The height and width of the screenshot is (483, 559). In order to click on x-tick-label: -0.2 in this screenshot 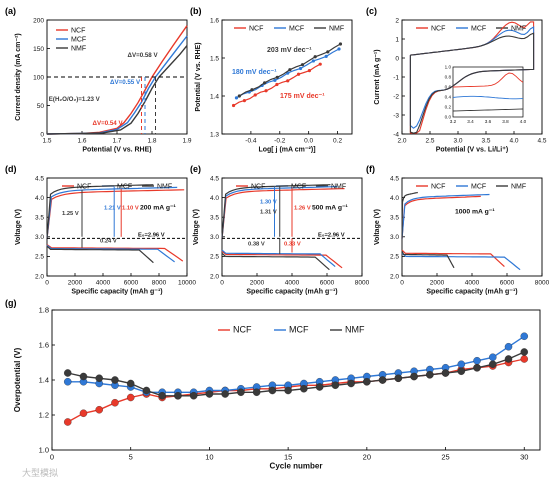, I will do `click(280, 141)`.